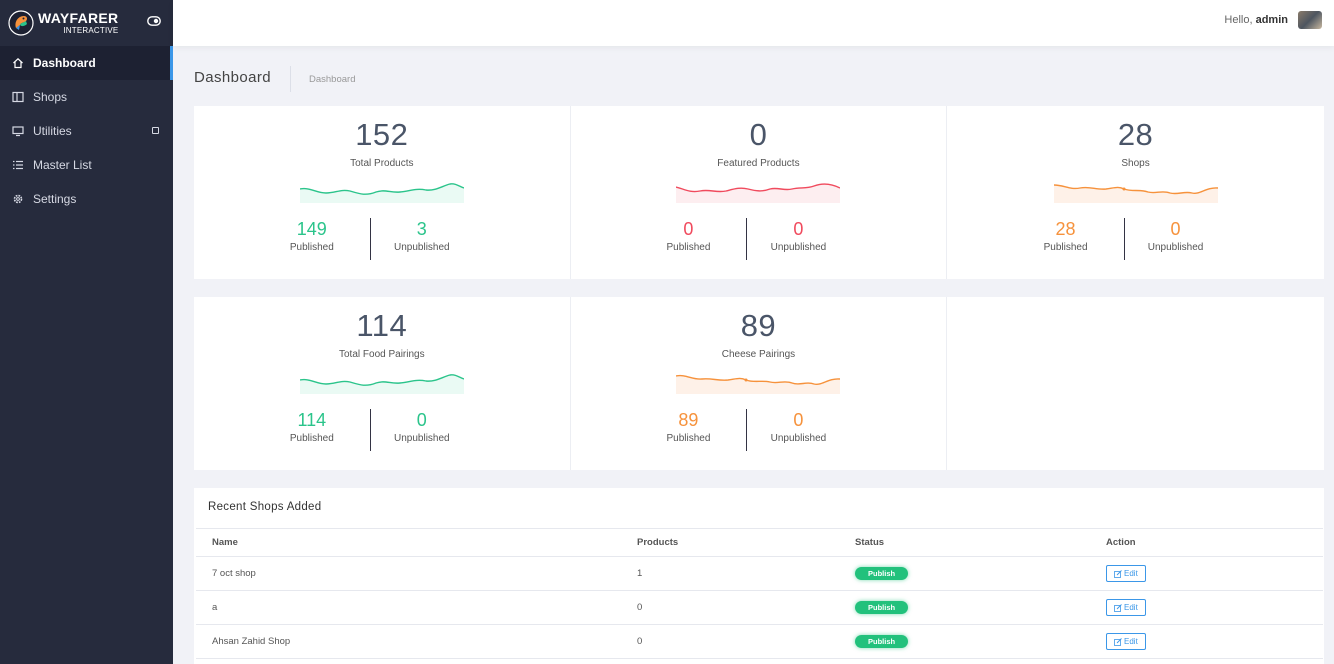  What do you see at coordinates (688, 229) in the screenshot?
I see `published-count: 0` at bounding box center [688, 229].